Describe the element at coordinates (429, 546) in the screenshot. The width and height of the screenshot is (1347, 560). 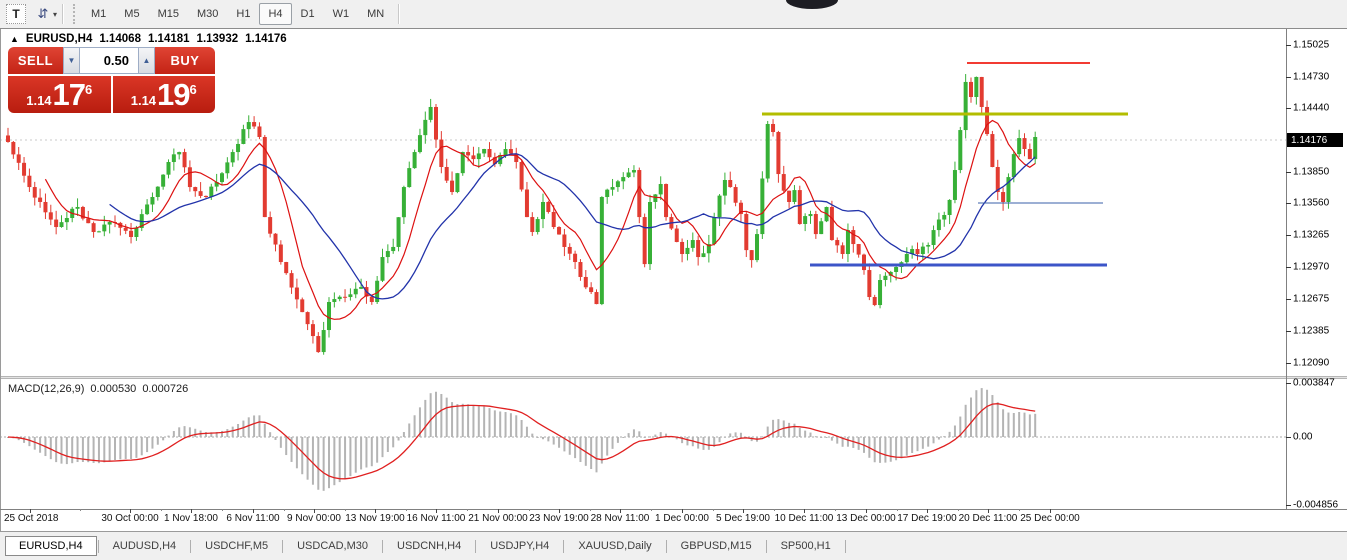
I see `tab-usdcnh-h4: USDCNH,H4` at that location.